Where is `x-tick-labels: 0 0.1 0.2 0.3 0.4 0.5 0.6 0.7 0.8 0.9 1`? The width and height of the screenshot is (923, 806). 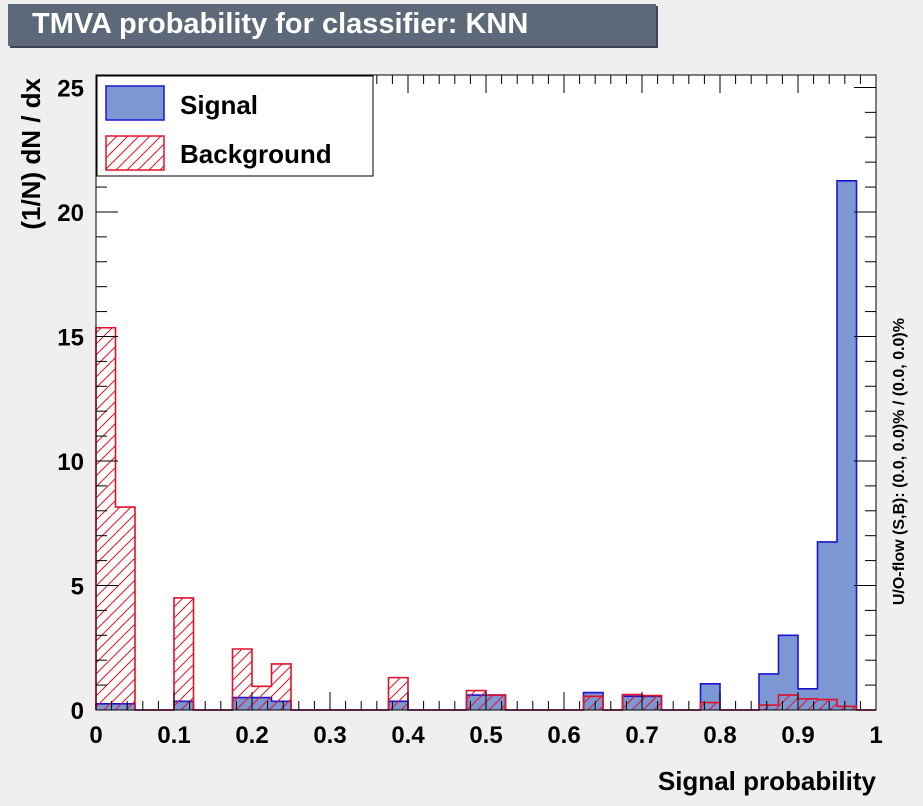
x-tick-labels: 0 0.1 0.2 0.3 0.4 0.5 0.6 0.7 0.8 0.9 1 is located at coordinates (485, 735).